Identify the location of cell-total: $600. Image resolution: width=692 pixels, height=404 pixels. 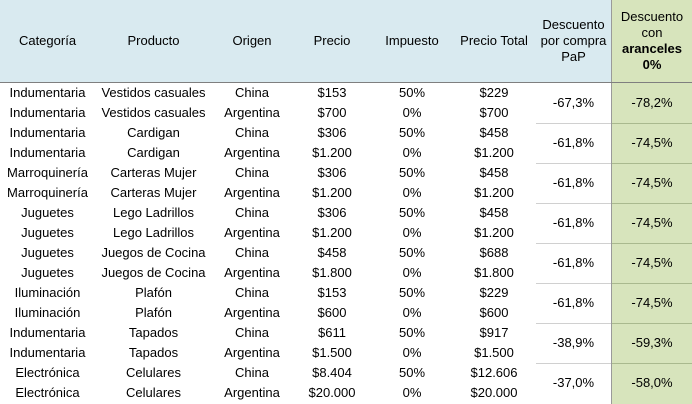
(494, 312).